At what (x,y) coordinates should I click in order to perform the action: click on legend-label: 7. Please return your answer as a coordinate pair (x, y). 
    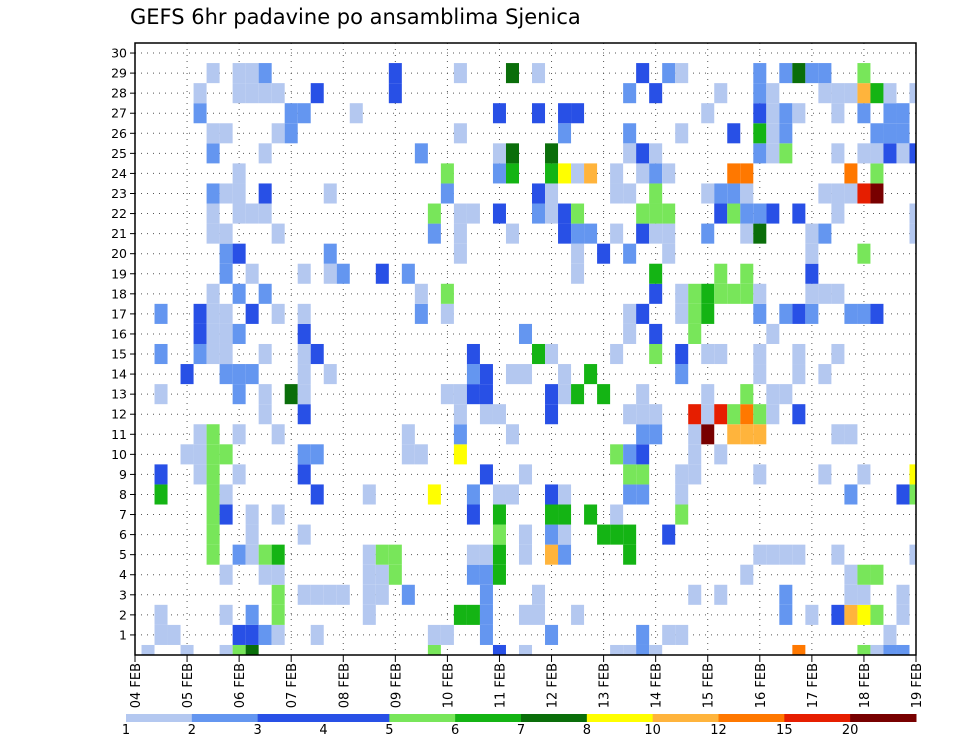
    Looking at the image, I should click on (521, 730).